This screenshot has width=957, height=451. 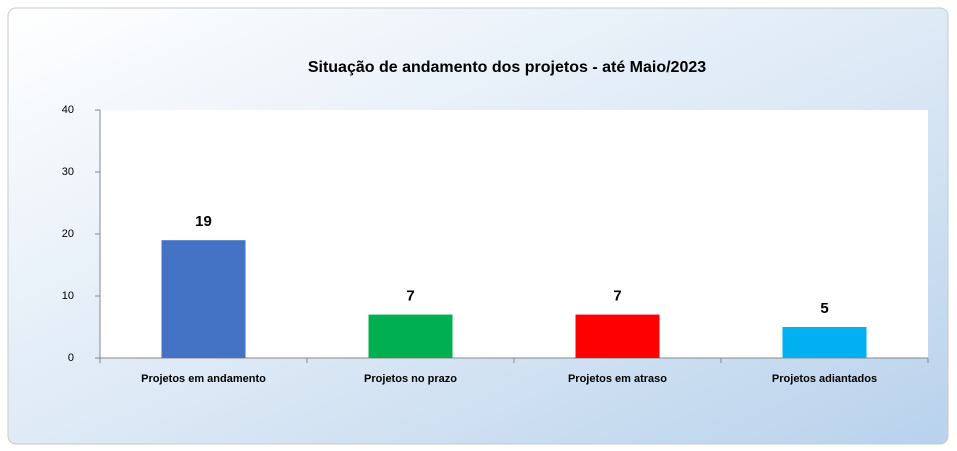 I want to click on y-tick-label: 40, so click(x=68, y=110).